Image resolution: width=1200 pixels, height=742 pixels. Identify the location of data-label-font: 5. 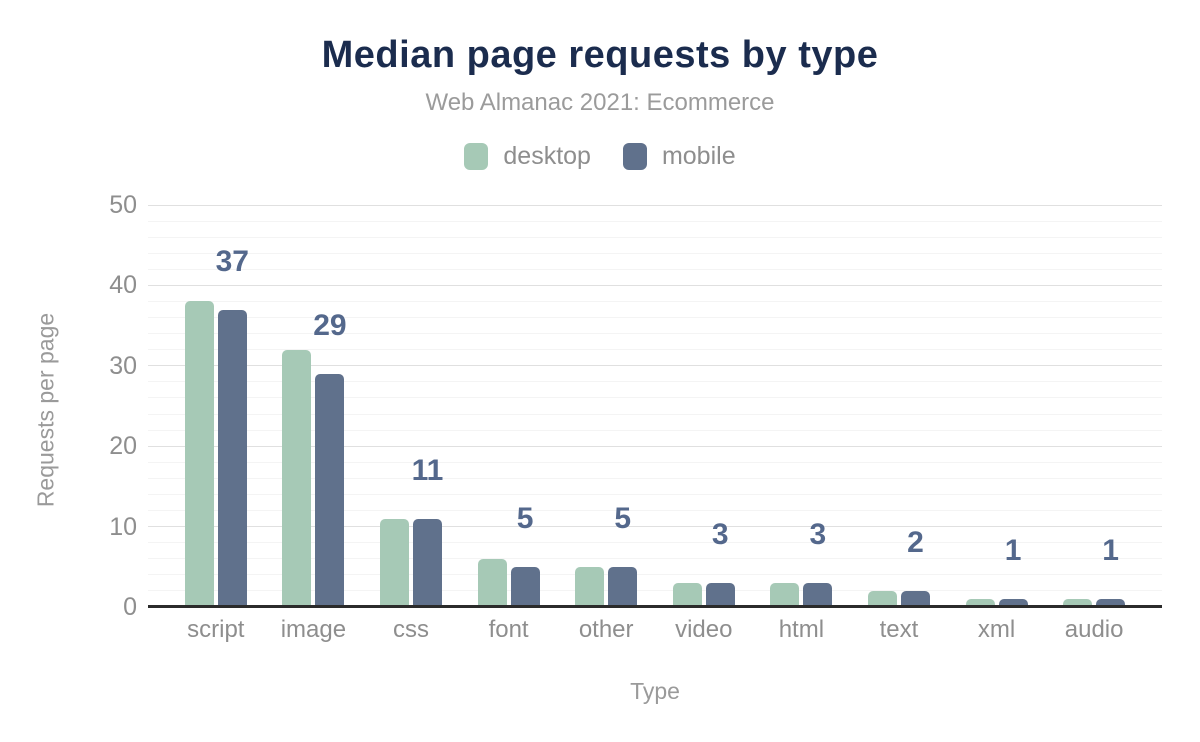
(525, 518).